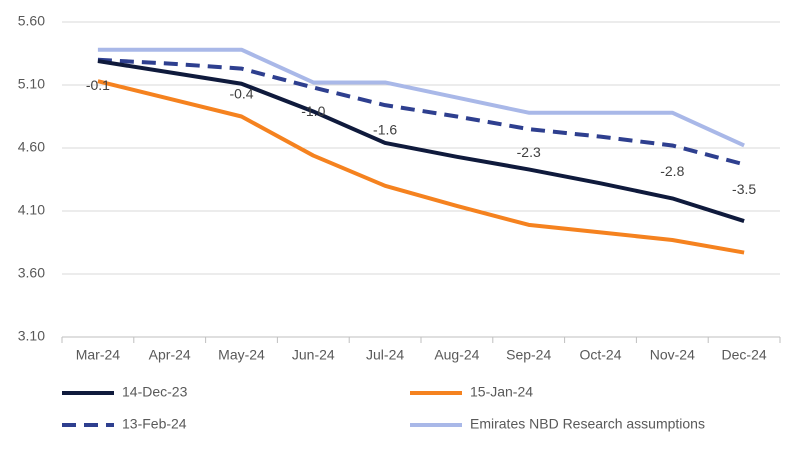 This screenshot has height=450, width=805. I want to click on y-tick-label: 5.10, so click(31, 84).